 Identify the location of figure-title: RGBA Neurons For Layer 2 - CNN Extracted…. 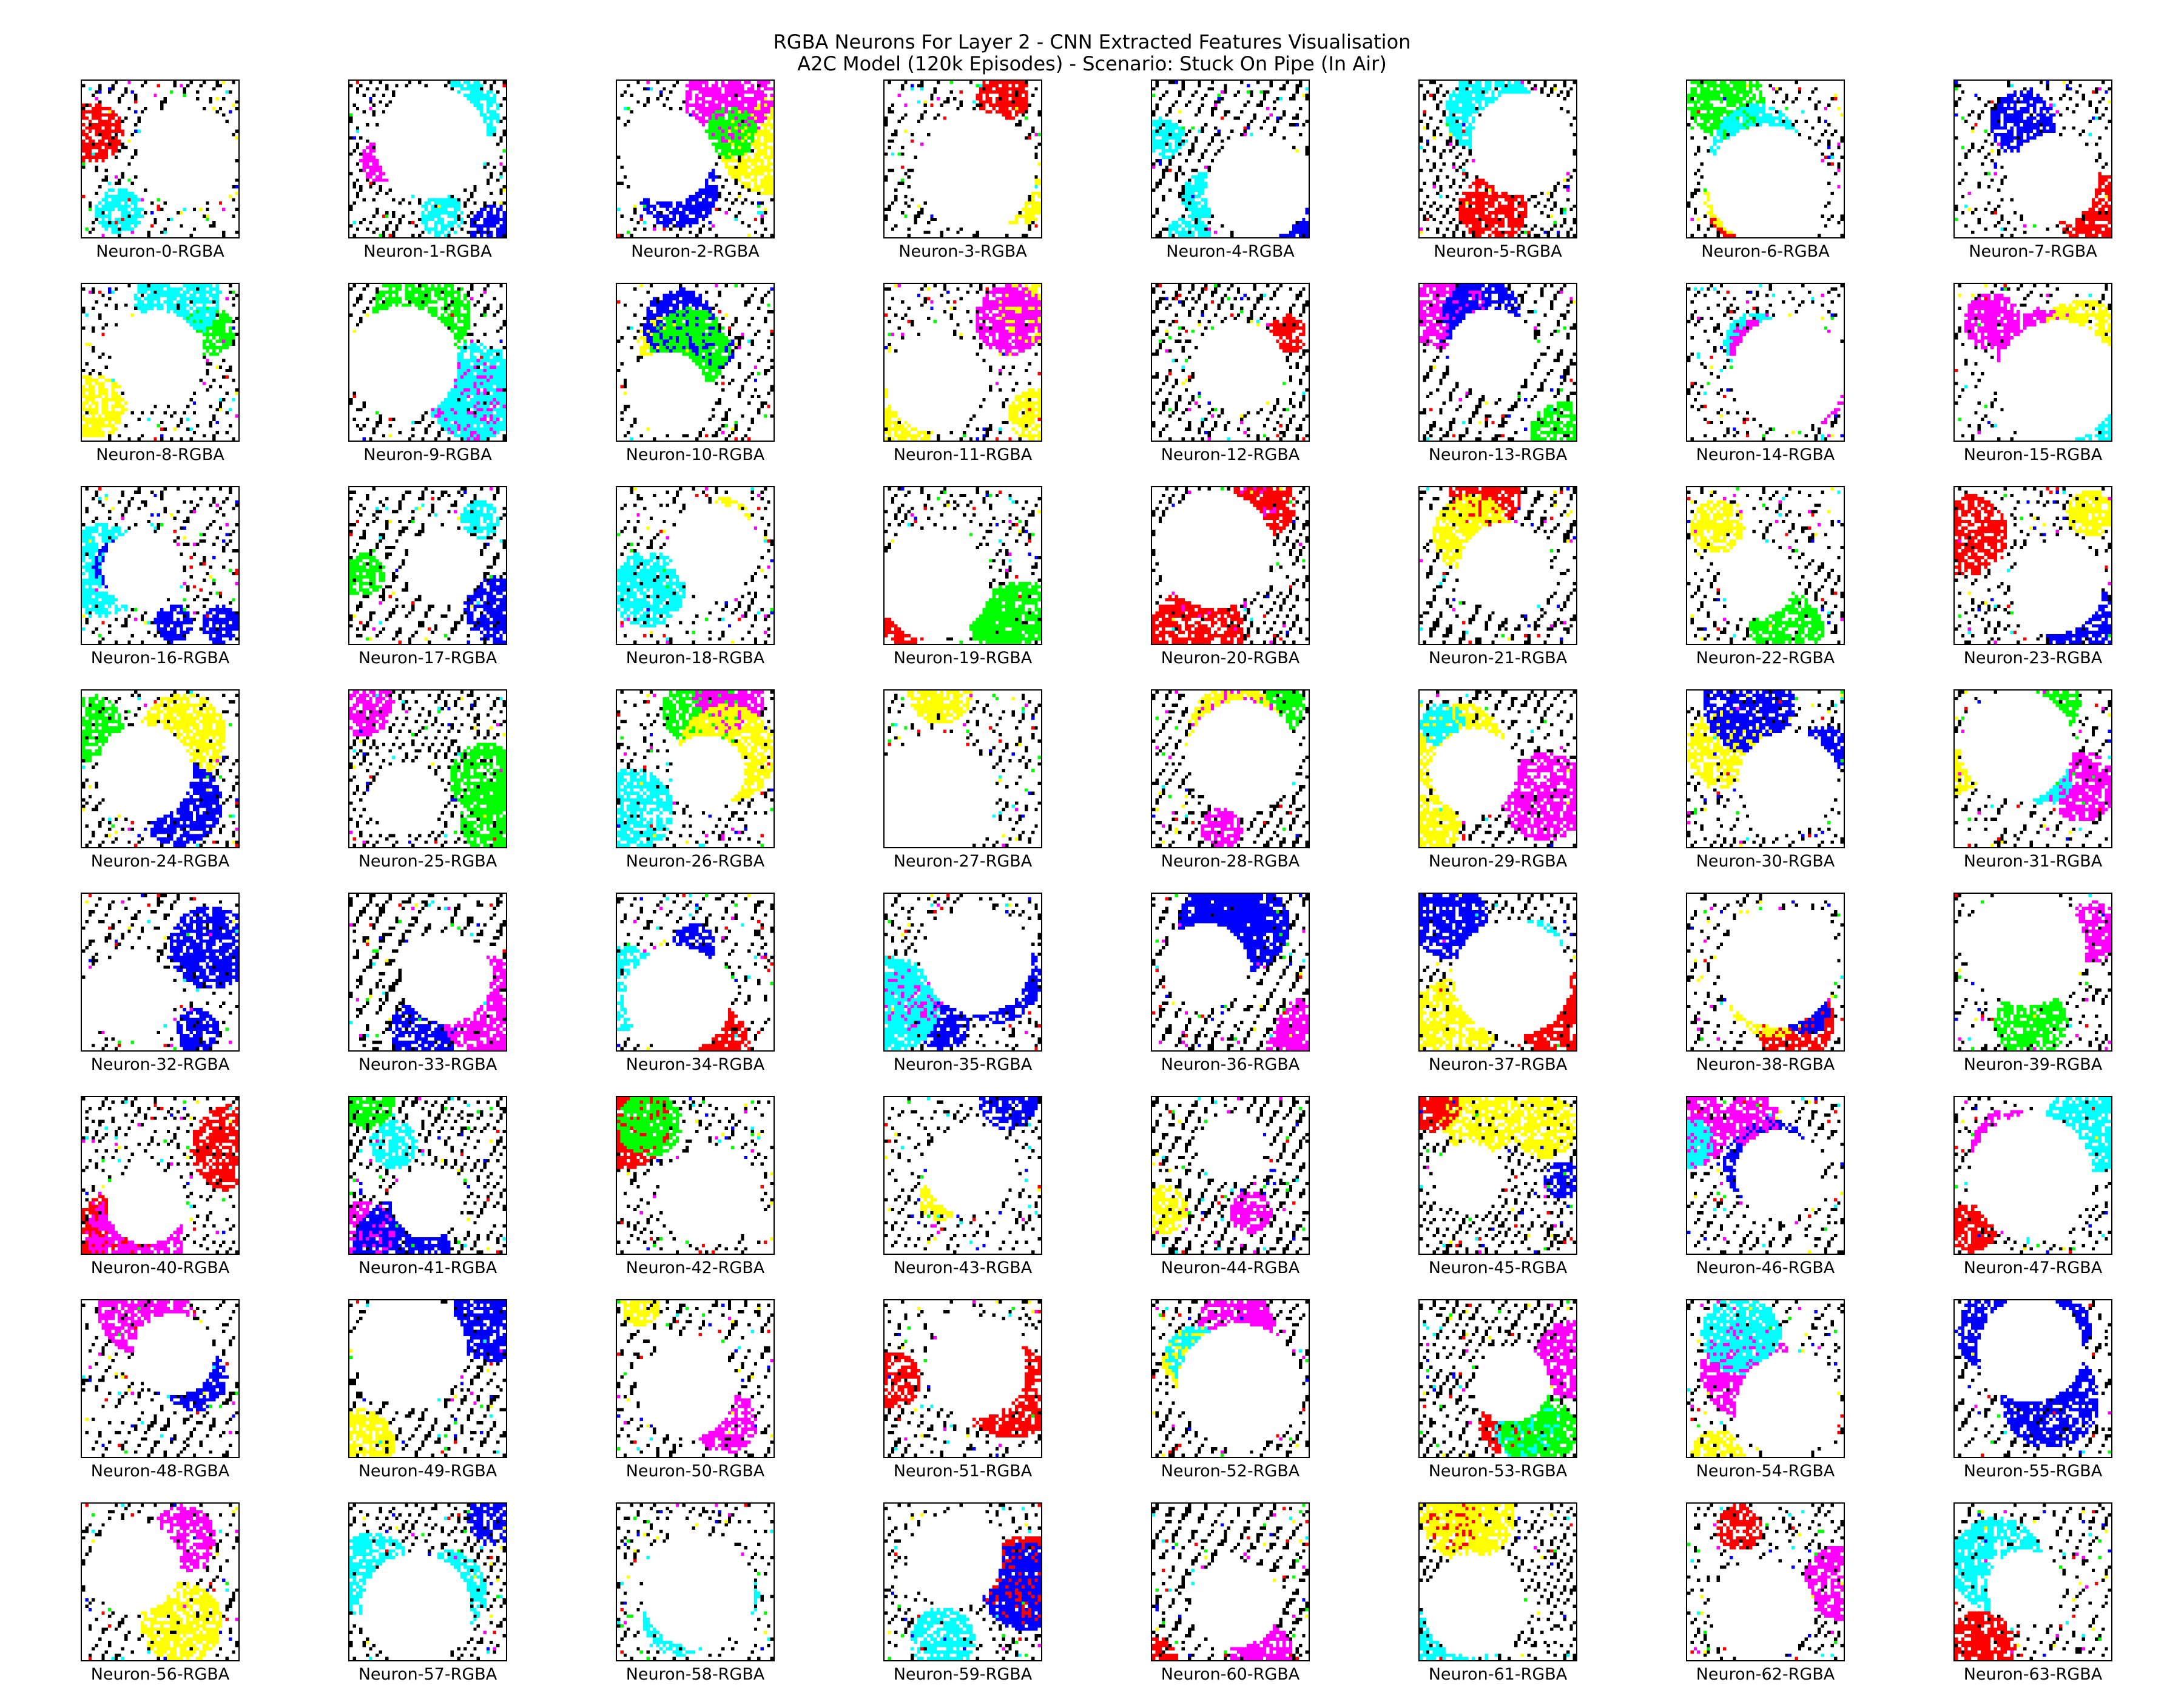
(1092, 41).